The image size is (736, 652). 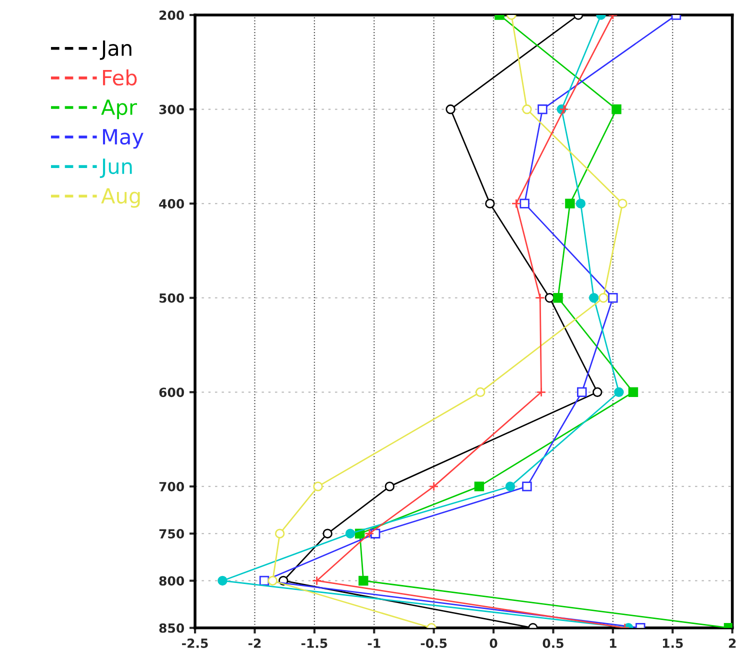 I want to click on y-tick-label: 750, so click(x=171, y=534).